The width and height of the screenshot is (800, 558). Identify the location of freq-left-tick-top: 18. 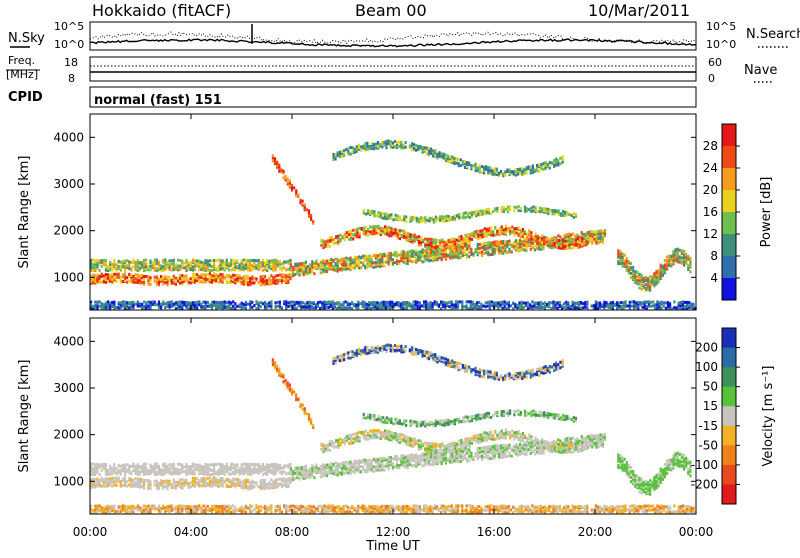
(71, 62).